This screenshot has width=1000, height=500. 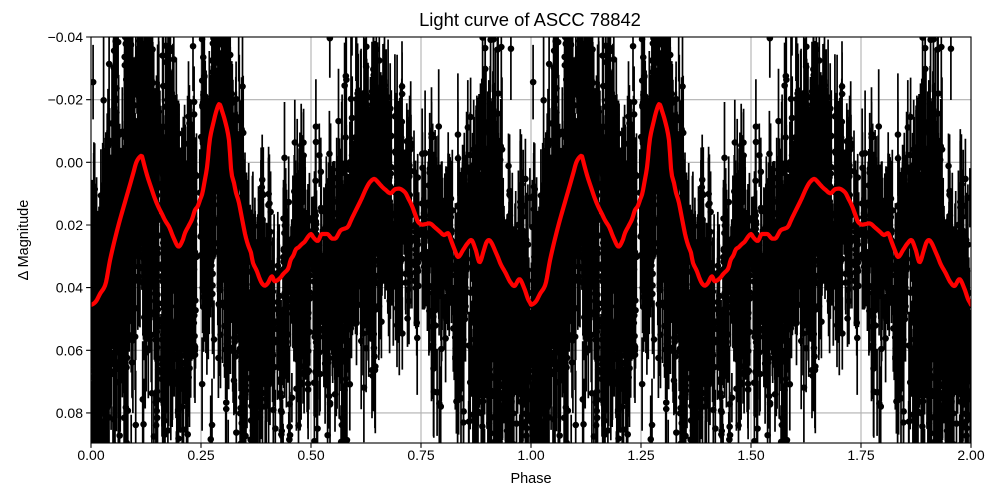 What do you see at coordinates (420, 455) in the screenshot?
I see `svg-text: 0.75` at bounding box center [420, 455].